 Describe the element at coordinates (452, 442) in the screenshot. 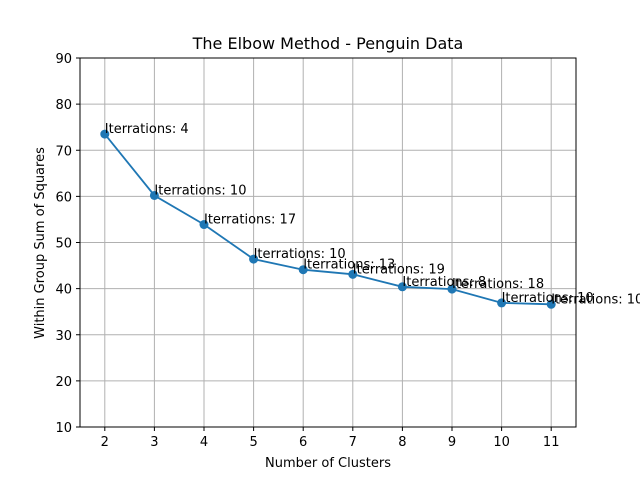

I see `x-tick-label: 9` at that location.